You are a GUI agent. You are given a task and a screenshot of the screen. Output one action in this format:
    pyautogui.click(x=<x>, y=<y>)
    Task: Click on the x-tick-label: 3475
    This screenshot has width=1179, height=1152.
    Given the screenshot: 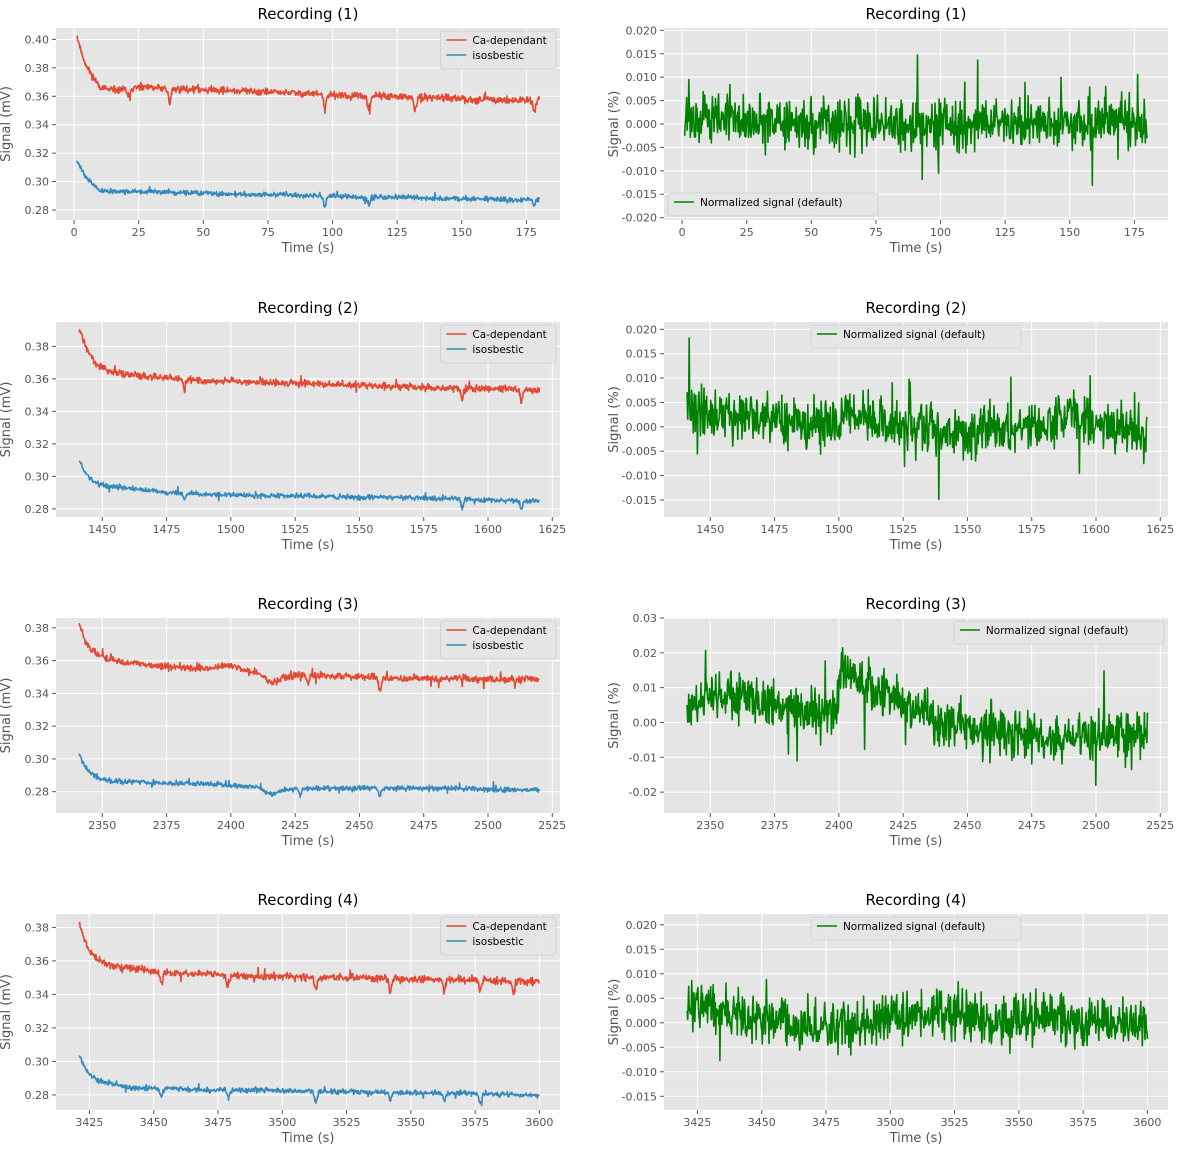 What is the action you would take?
    pyautogui.click(x=218, y=1122)
    